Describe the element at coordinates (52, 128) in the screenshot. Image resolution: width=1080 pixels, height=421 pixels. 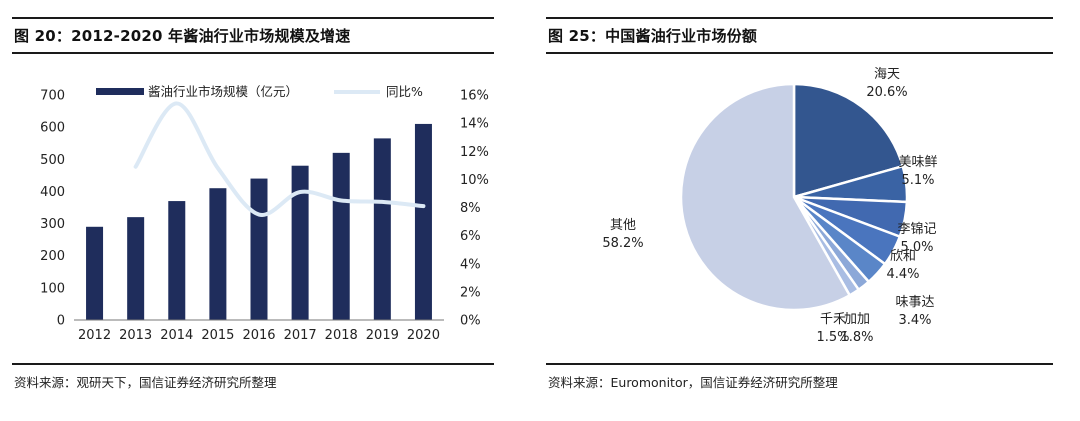
I see `y-tick-label: 600` at that location.